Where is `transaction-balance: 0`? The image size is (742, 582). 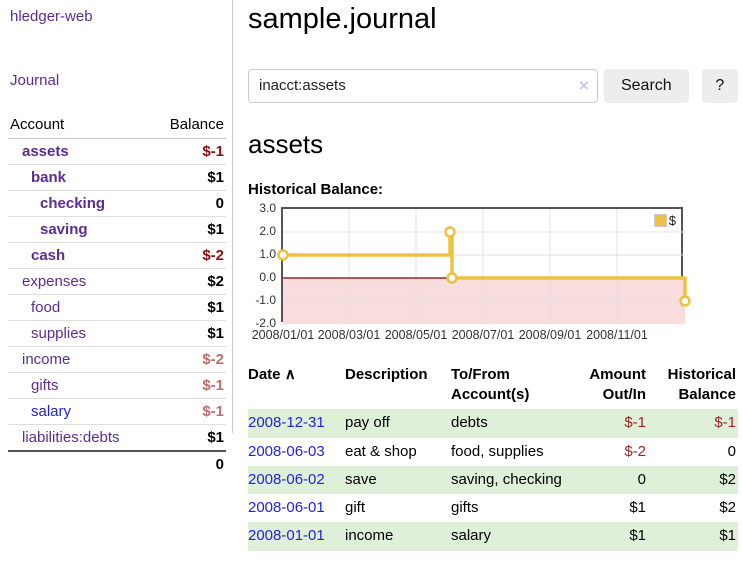
transaction-balance: 0 is located at coordinates (731, 451).